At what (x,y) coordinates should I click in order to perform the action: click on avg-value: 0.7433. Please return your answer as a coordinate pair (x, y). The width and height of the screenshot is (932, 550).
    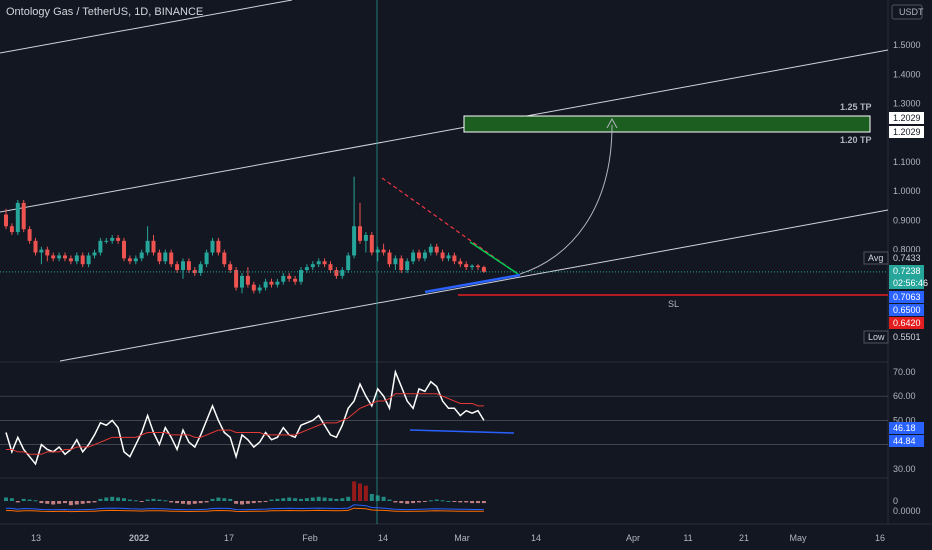
    Looking at the image, I should click on (907, 258).